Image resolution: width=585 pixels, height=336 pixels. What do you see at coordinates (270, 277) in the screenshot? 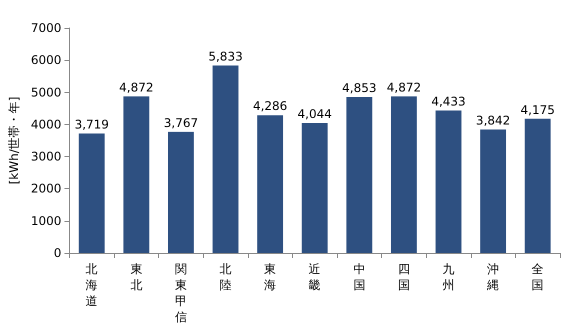
I see `x-tick-label: 東海` at bounding box center [270, 277].